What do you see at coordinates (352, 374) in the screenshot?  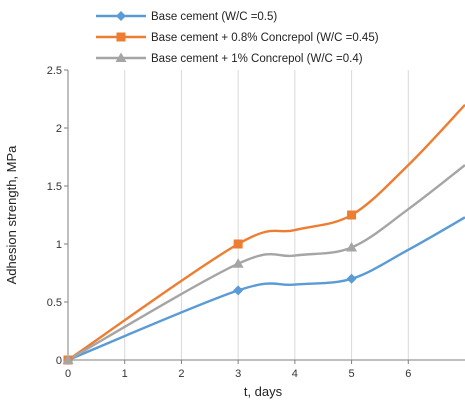 I see `x-tick-label: 5` at bounding box center [352, 374].